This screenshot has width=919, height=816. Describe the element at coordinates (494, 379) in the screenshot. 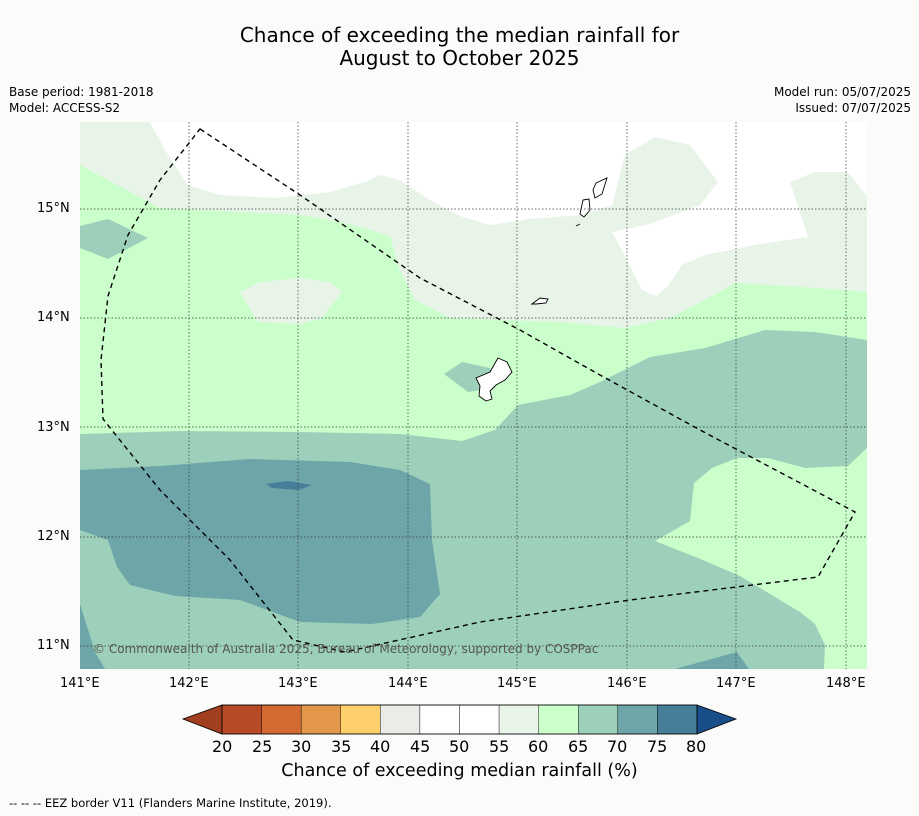

I see `island-guam` at that location.